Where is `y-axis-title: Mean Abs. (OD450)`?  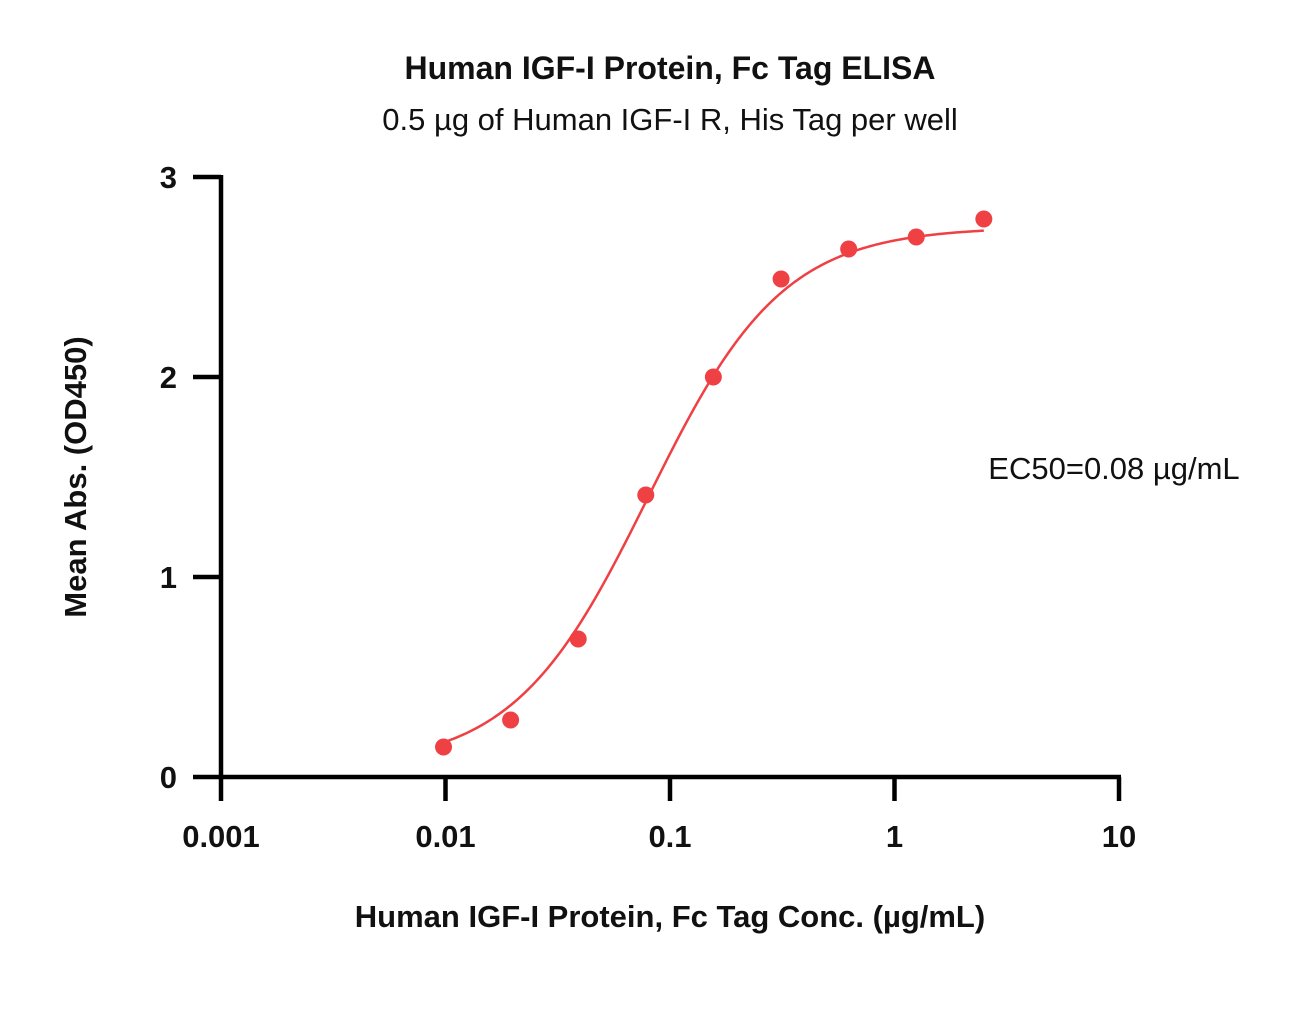
y-axis-title: Mean Abs. (OD450) is located at coordinates (75, 476).